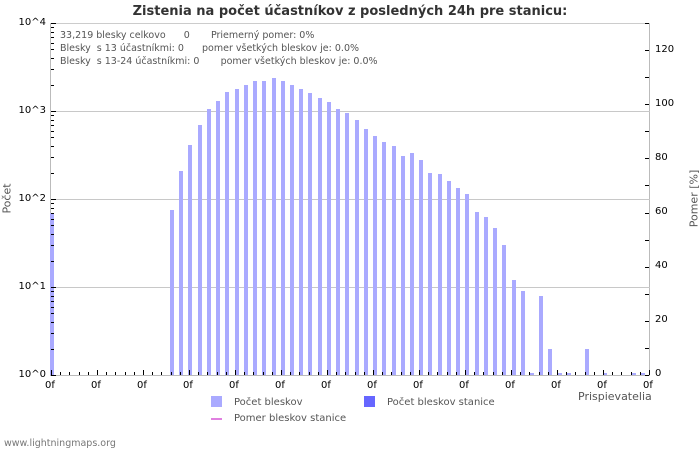 The image size is (700, 450). What do you see at coordinates (60, 443) in the screenshot?
I see `footer-link: www.lightningmaps.org` at bounding box center [60, 443].